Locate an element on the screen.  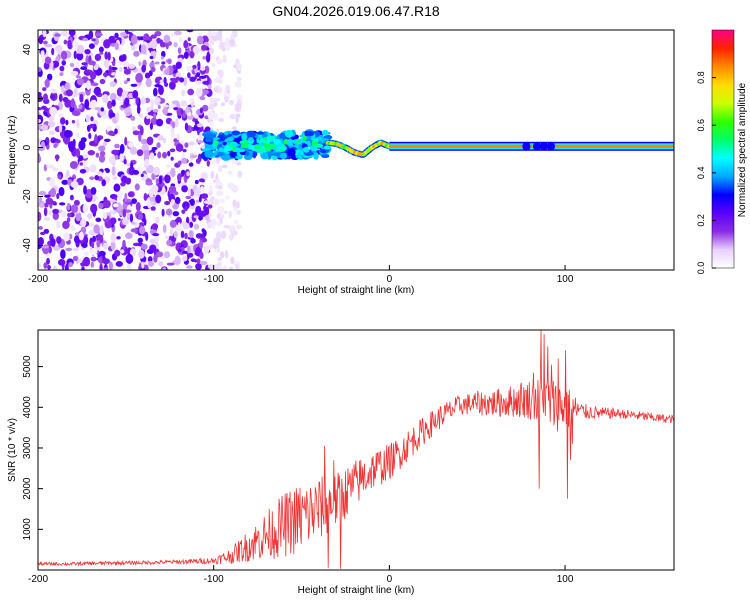
y-tick-label: 4000 is located at coordinates (27, 407).